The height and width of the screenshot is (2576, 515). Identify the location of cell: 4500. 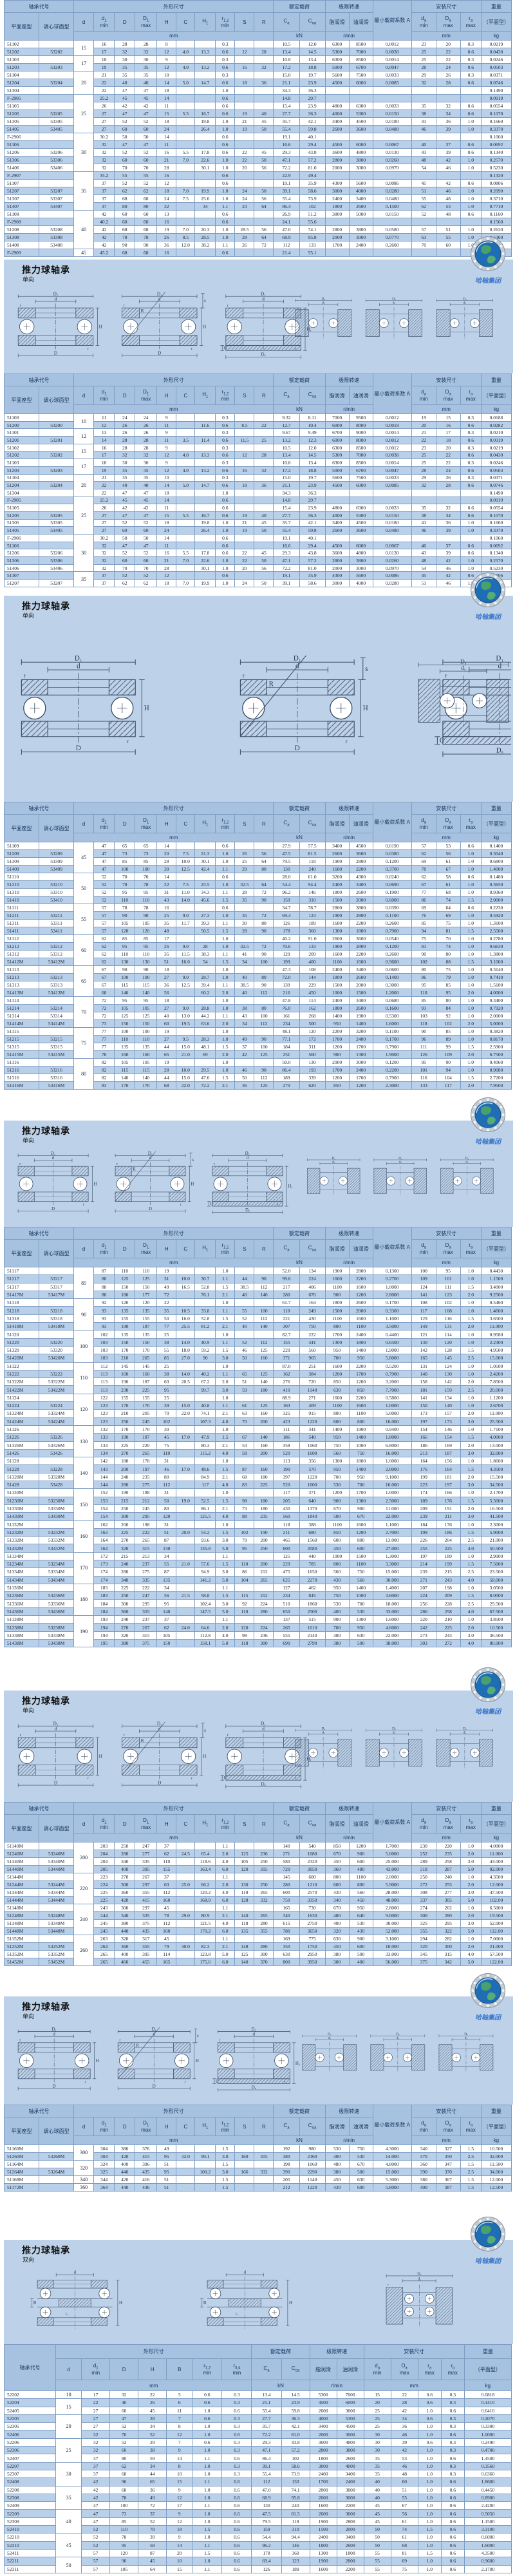
(360, 522).